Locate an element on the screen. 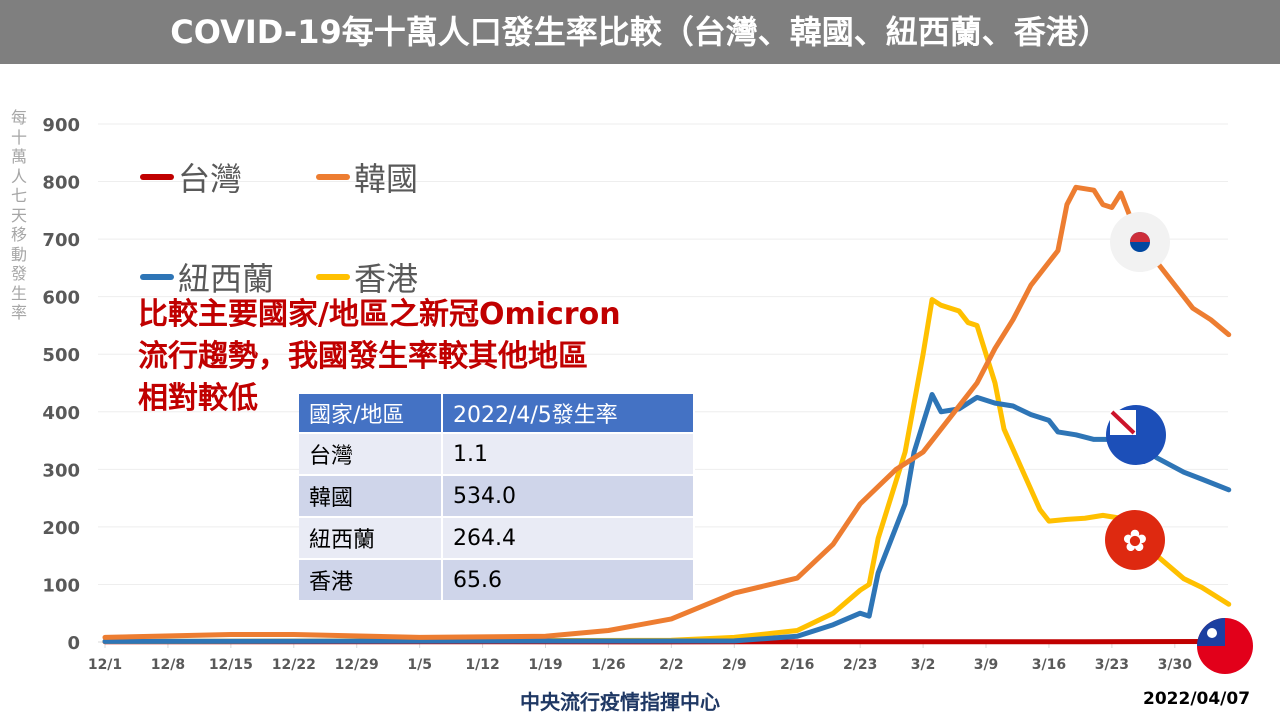 The width and height of the screenshot is (1280, 720). x-tick-label: 2/2 is located at coordinates (671, 665).